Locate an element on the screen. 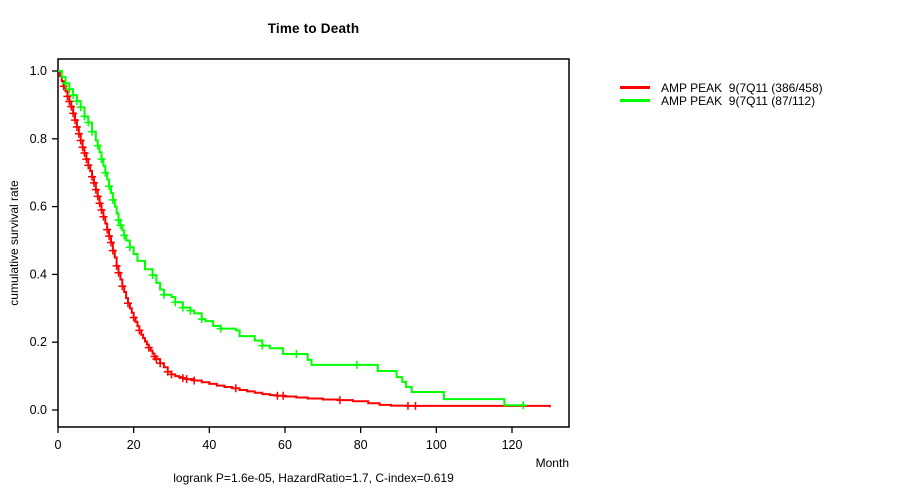 The image size is (900, 500). x-axis-label: Month is located at coordinates (552, 463).